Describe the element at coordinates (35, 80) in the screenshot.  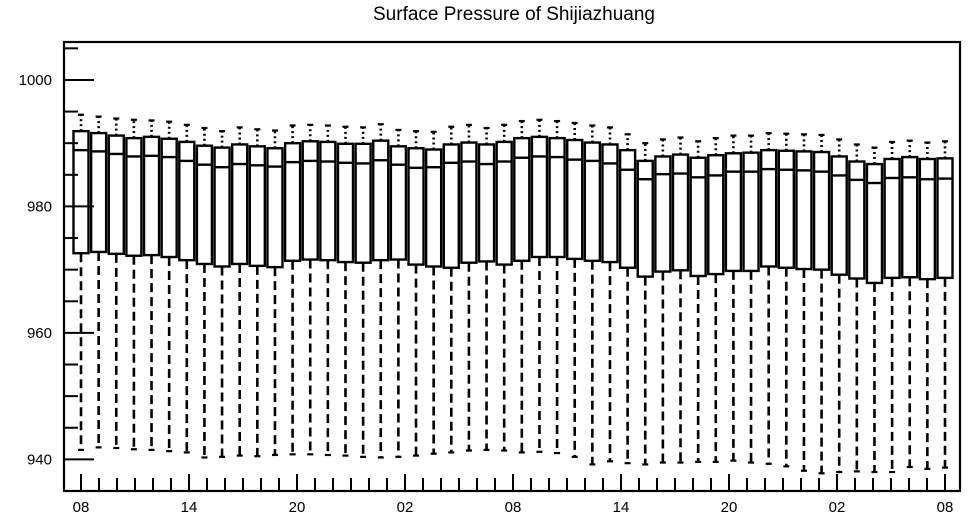
I see `y-tick-label: 1000` at that location.